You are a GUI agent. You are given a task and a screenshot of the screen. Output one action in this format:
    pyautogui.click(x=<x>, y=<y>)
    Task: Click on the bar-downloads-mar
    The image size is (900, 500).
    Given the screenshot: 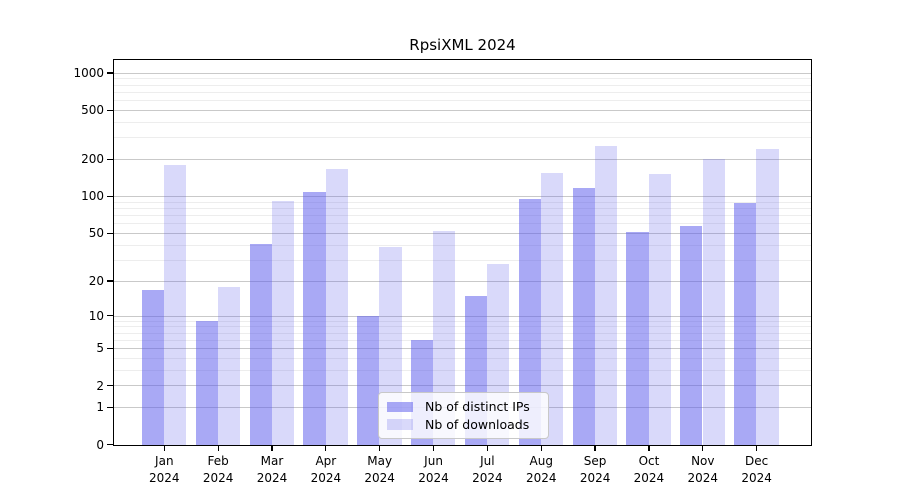 What is the action you would take?
    pyautogui.click(x=282, y=322)
    